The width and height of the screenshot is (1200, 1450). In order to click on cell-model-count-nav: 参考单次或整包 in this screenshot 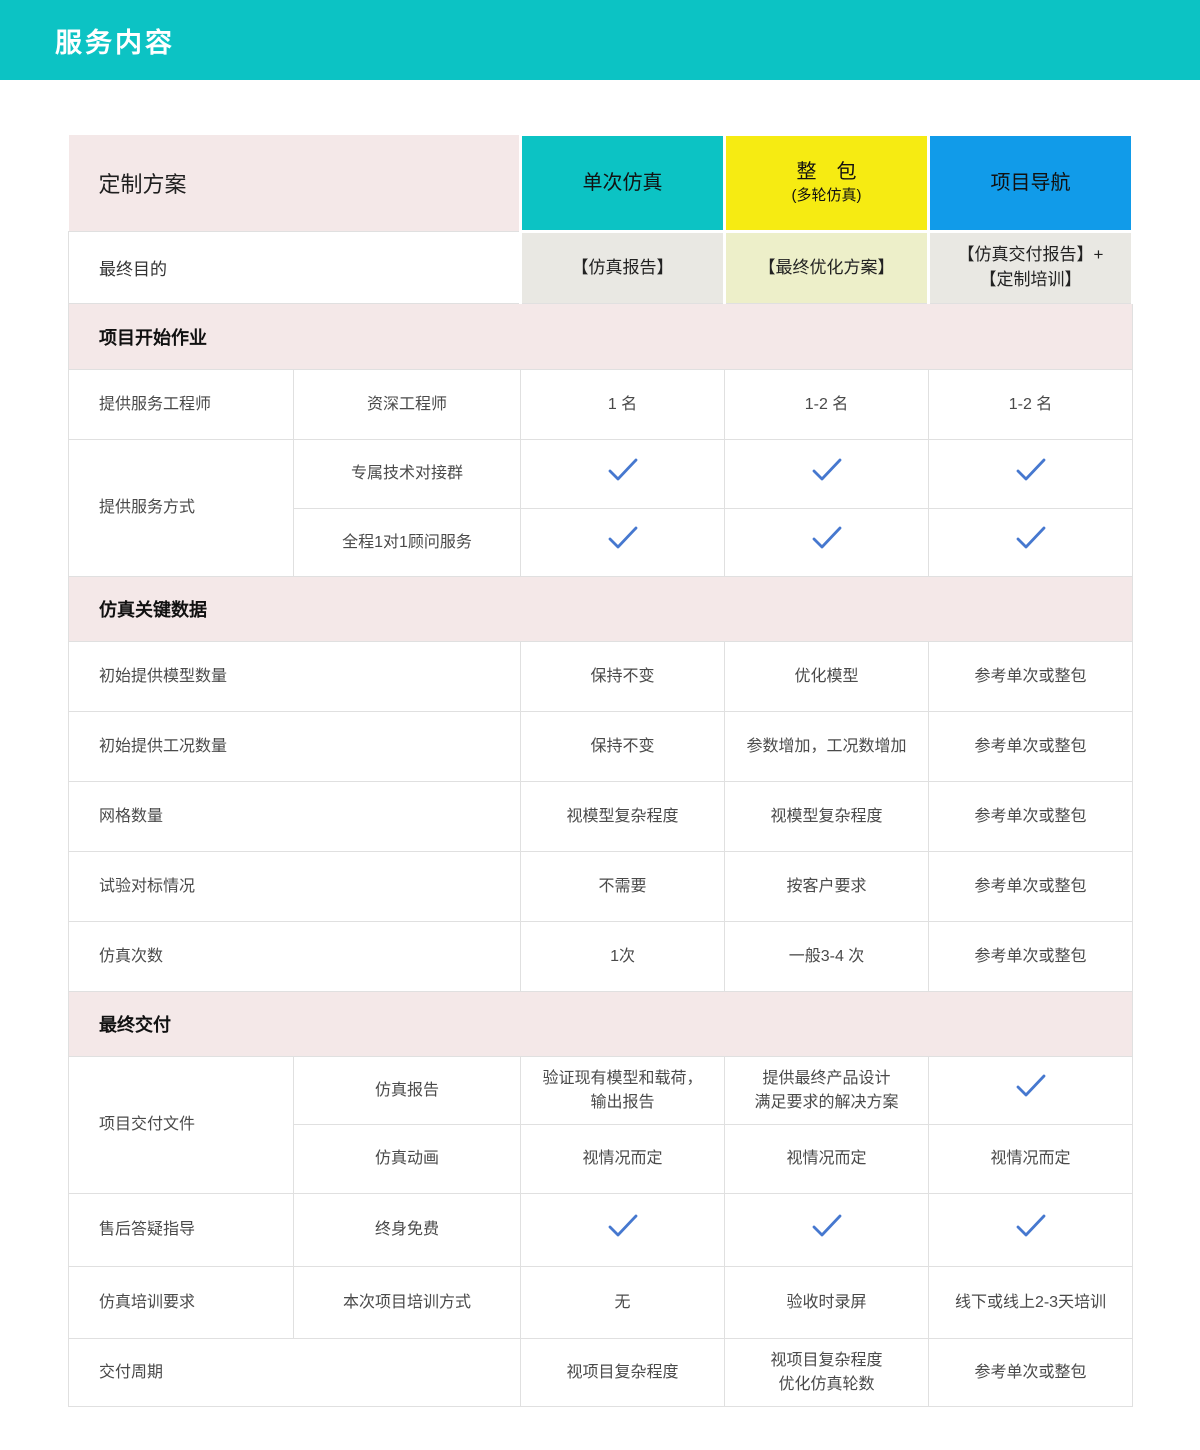, I will do `click(1031, 676)`.